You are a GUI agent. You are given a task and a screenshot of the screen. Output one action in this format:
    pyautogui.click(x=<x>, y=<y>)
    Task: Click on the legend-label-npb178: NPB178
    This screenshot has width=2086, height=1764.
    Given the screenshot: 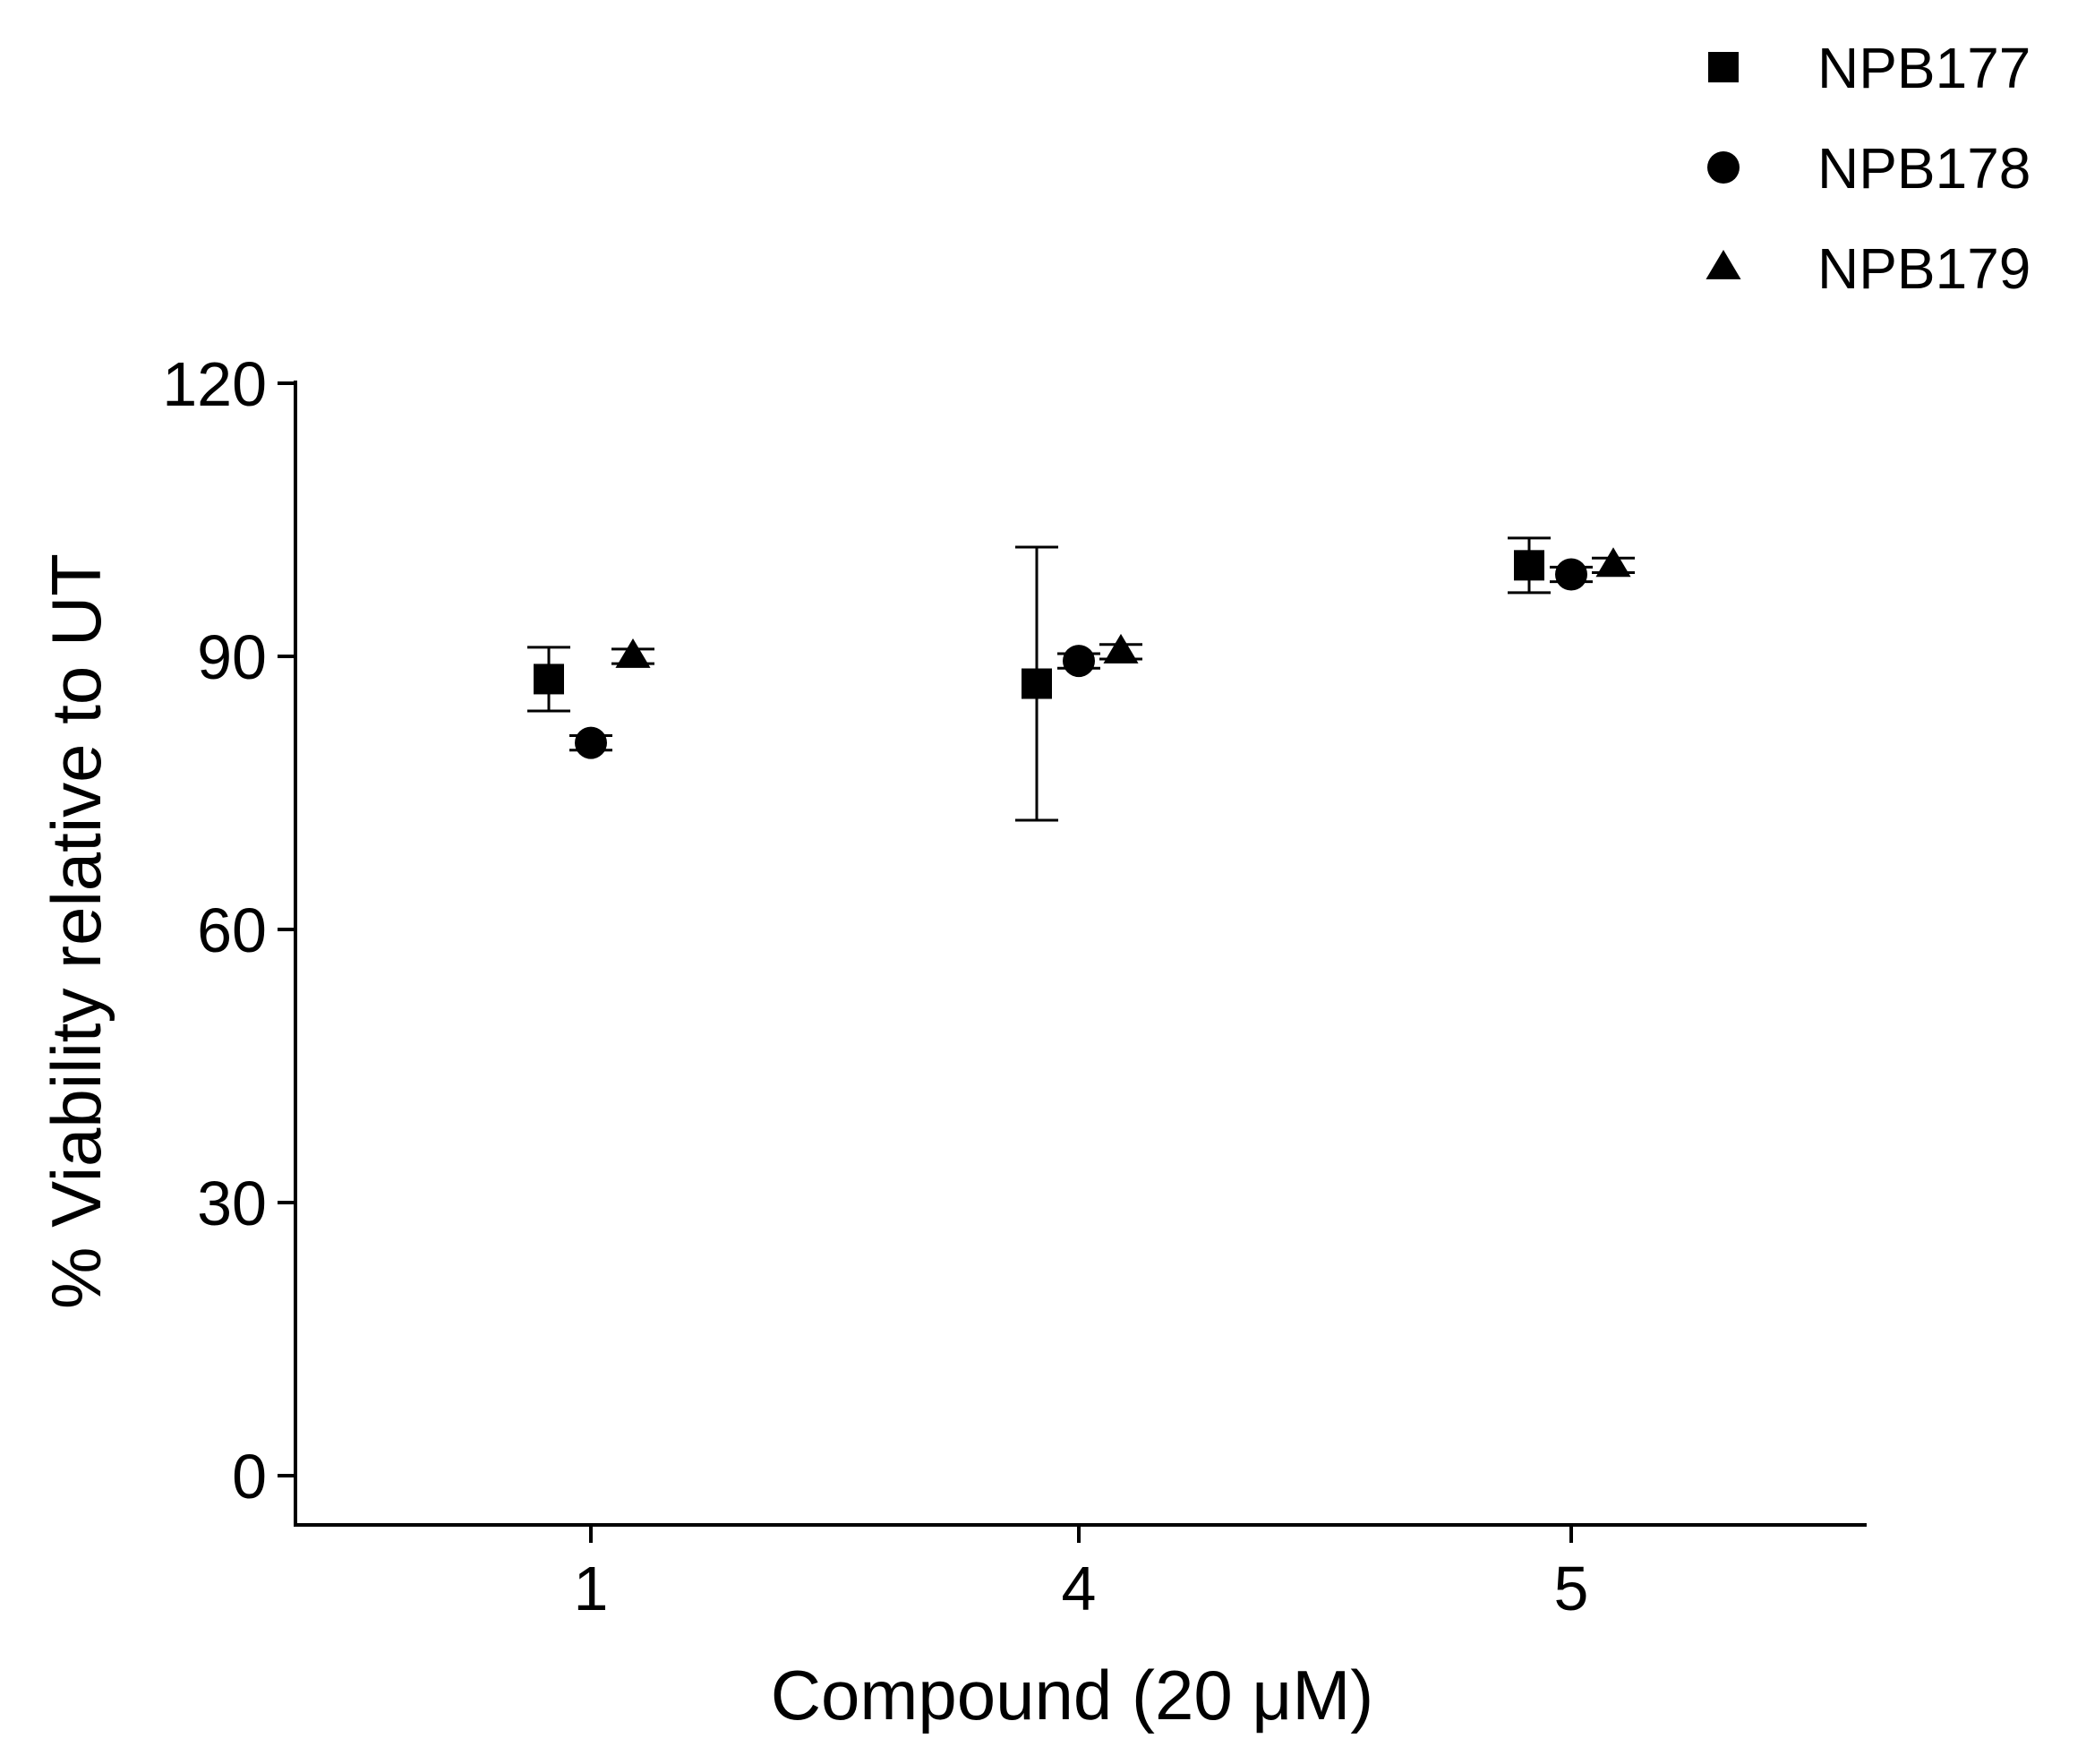 What is the action you would take?
    pyautogui.click(x=1923, y=169)
    